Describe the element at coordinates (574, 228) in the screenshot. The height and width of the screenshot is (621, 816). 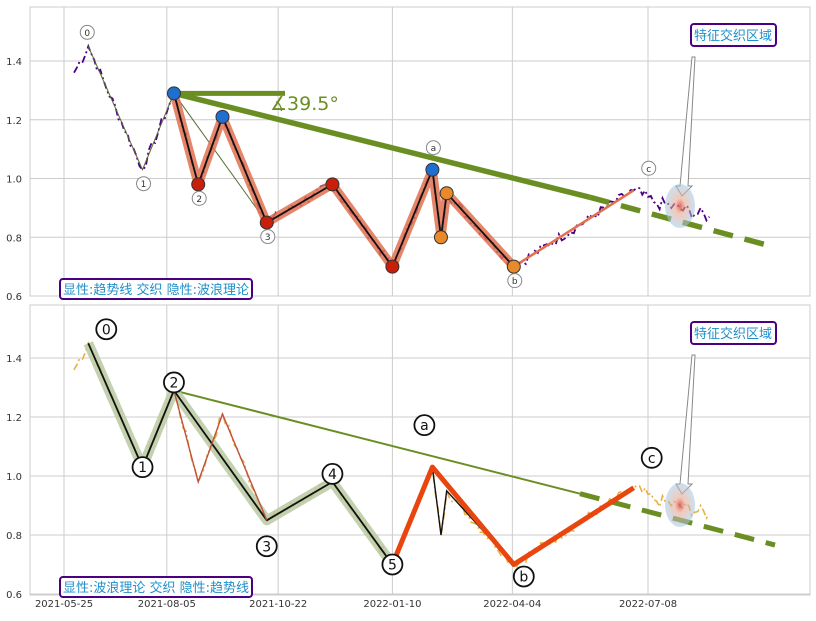
I see `wave-c-line` at that location.